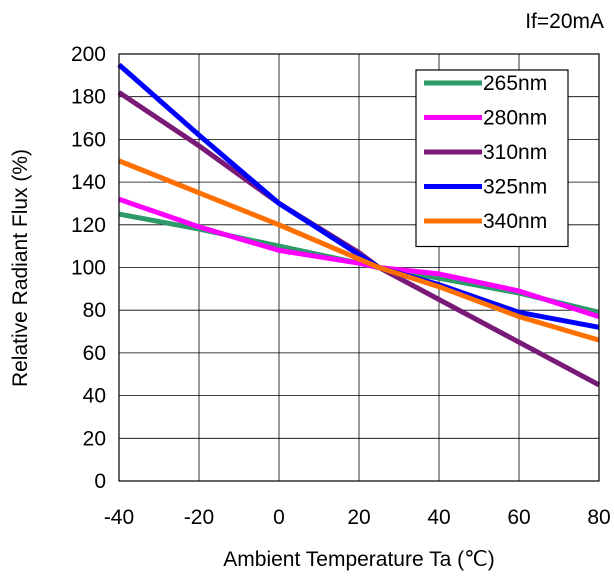  Describe the element at coordinates (515, 221) in the screenshot. I see `legend-label: 340nm` at that location.